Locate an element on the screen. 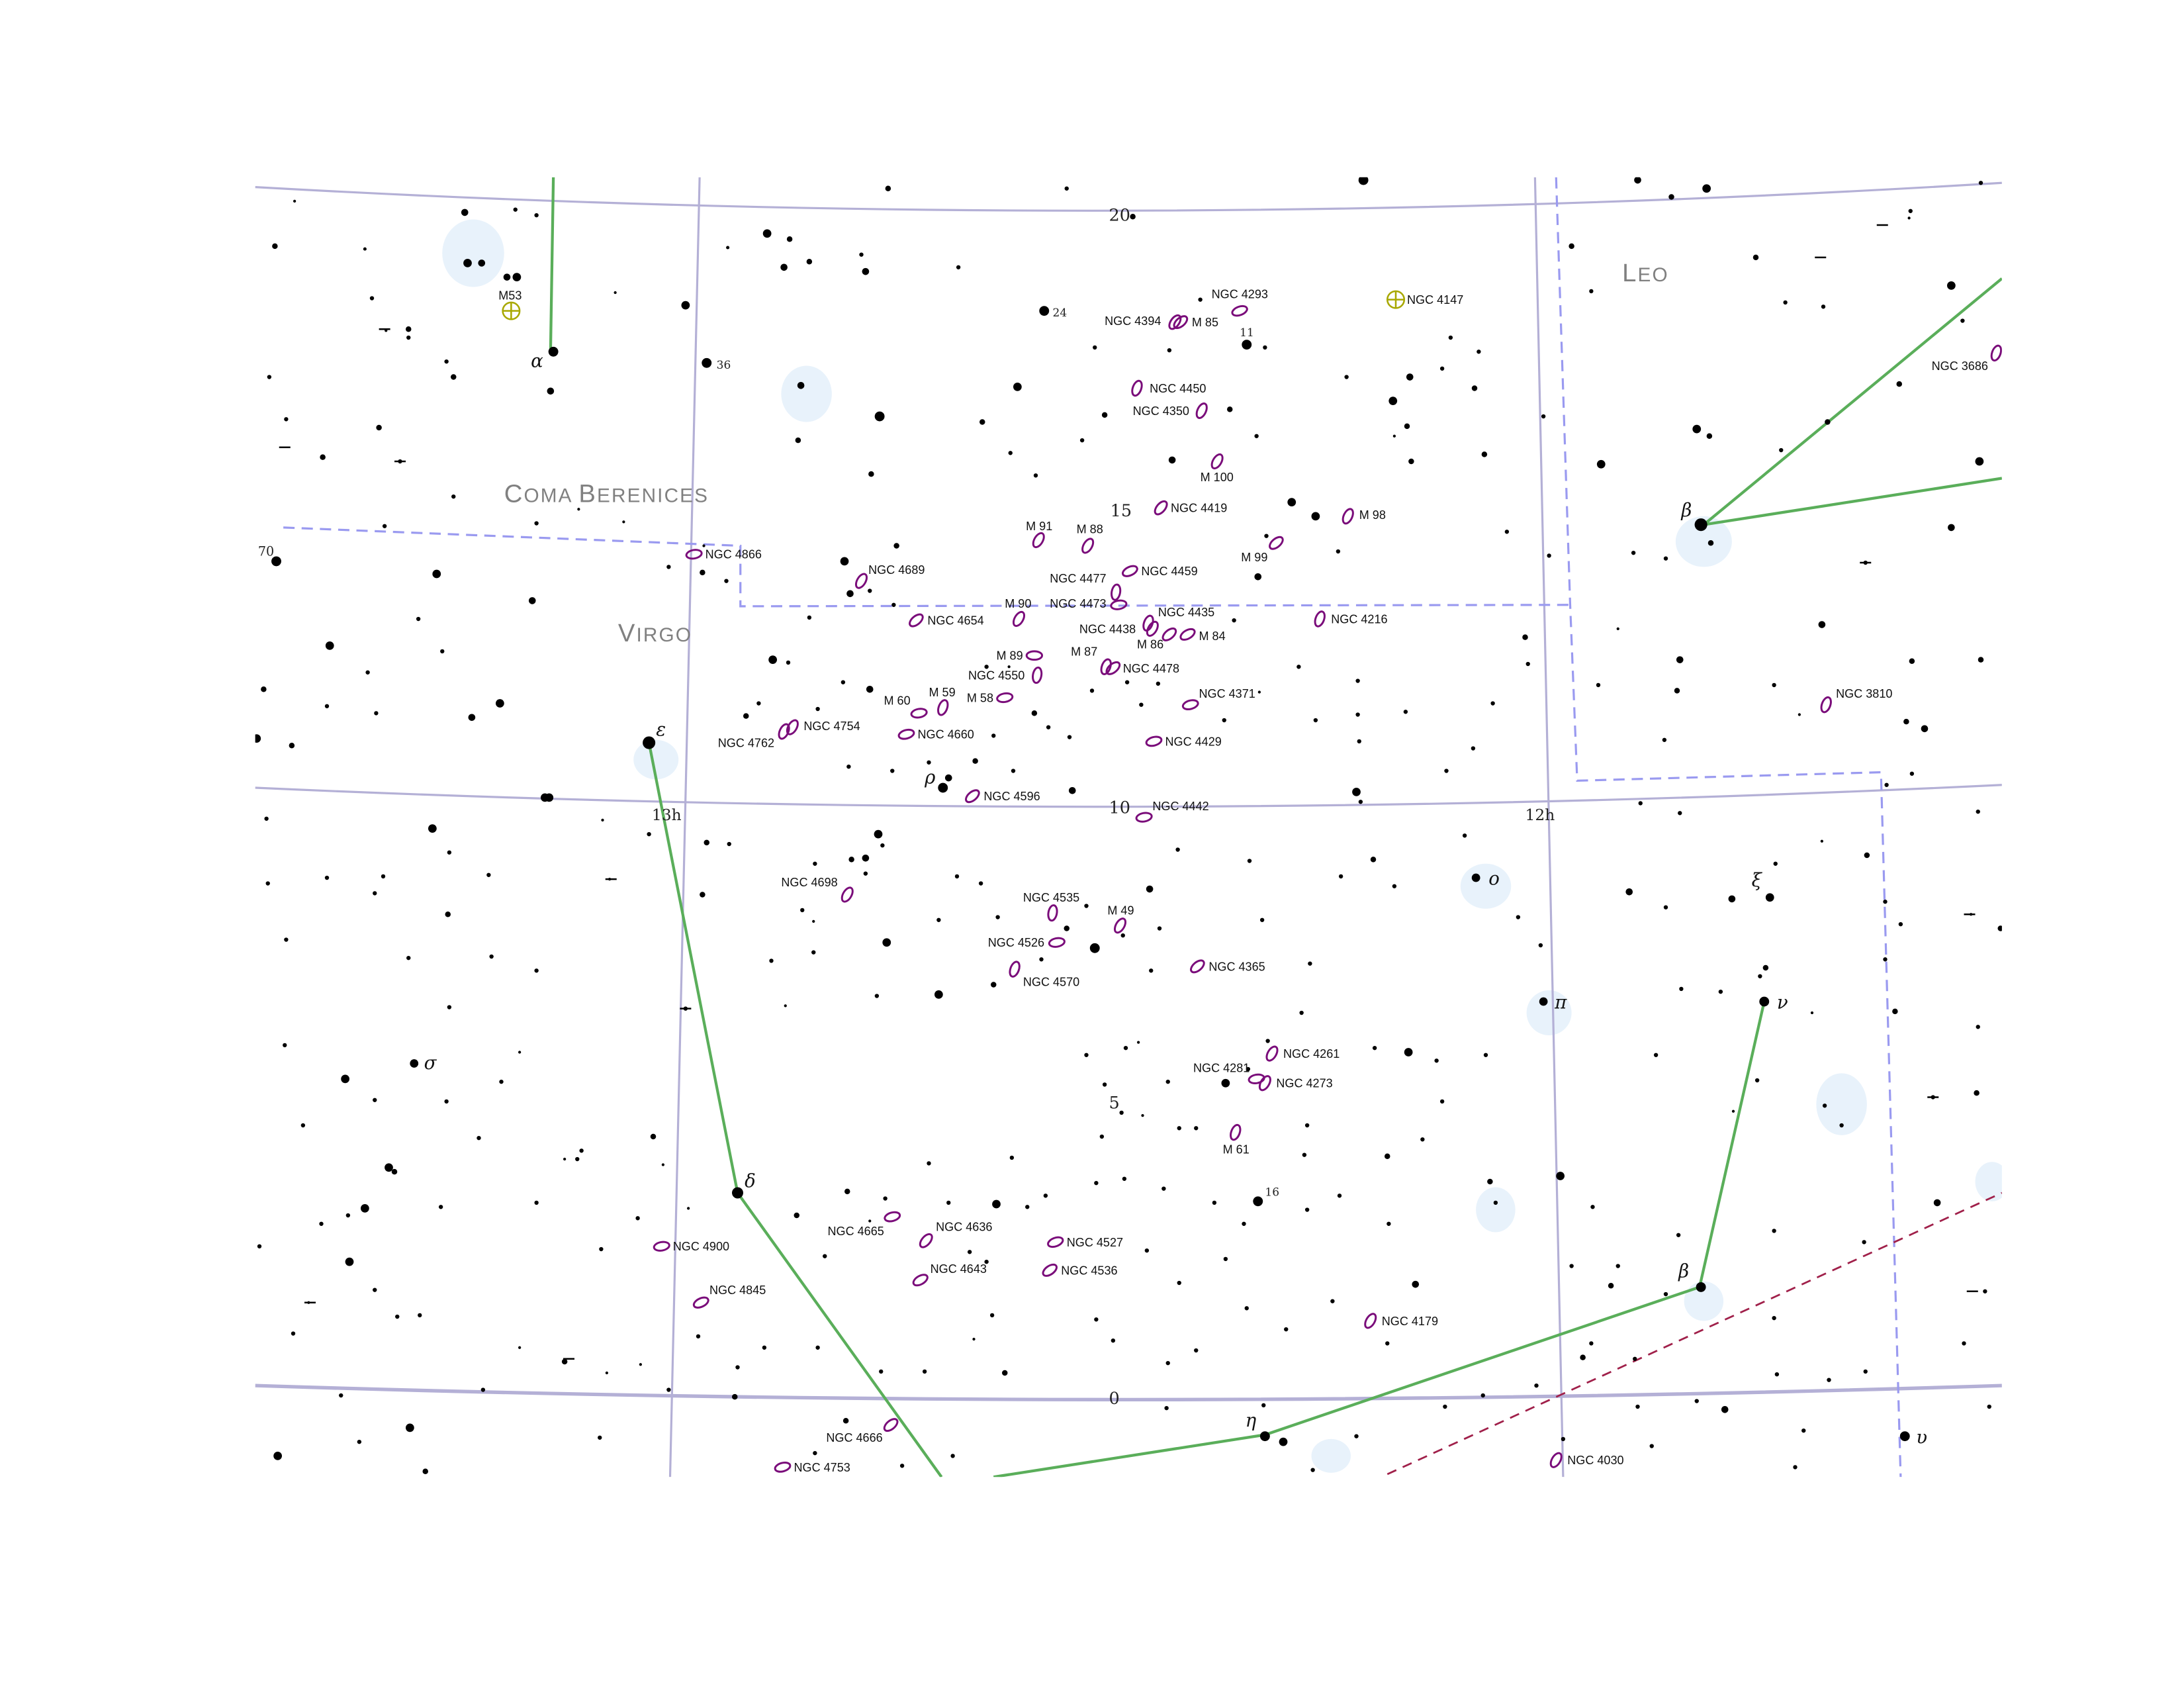  ra-label-12h: 12h is located at coordinates (1540, 815).